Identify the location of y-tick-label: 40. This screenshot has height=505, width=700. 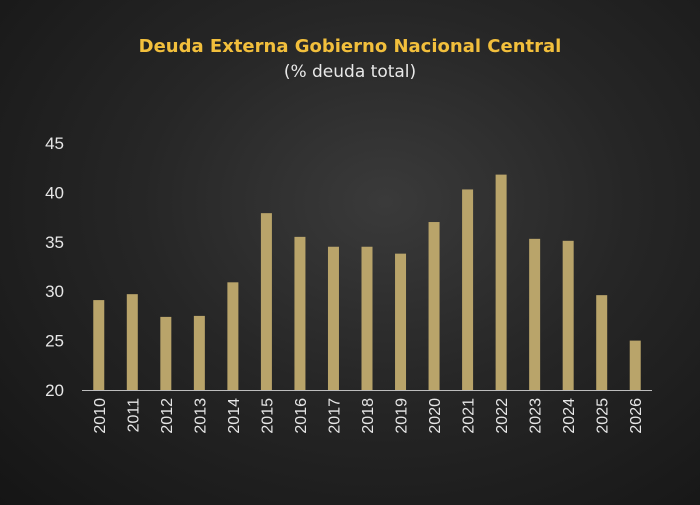
(54, 192).